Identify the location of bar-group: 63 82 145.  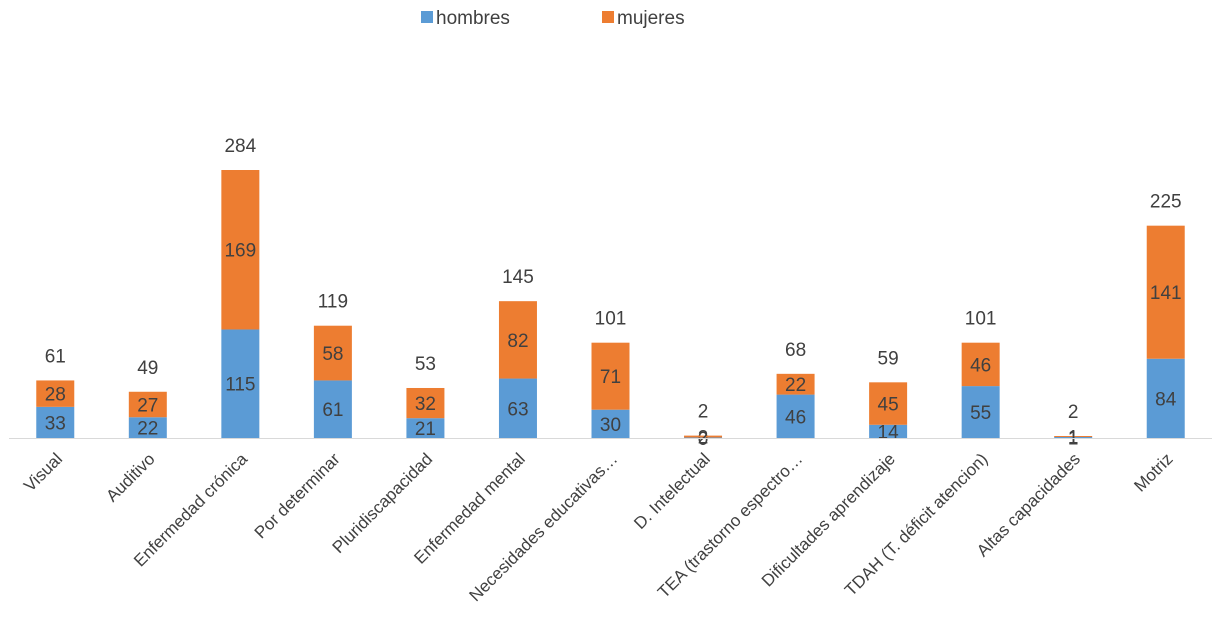
(517, 352).